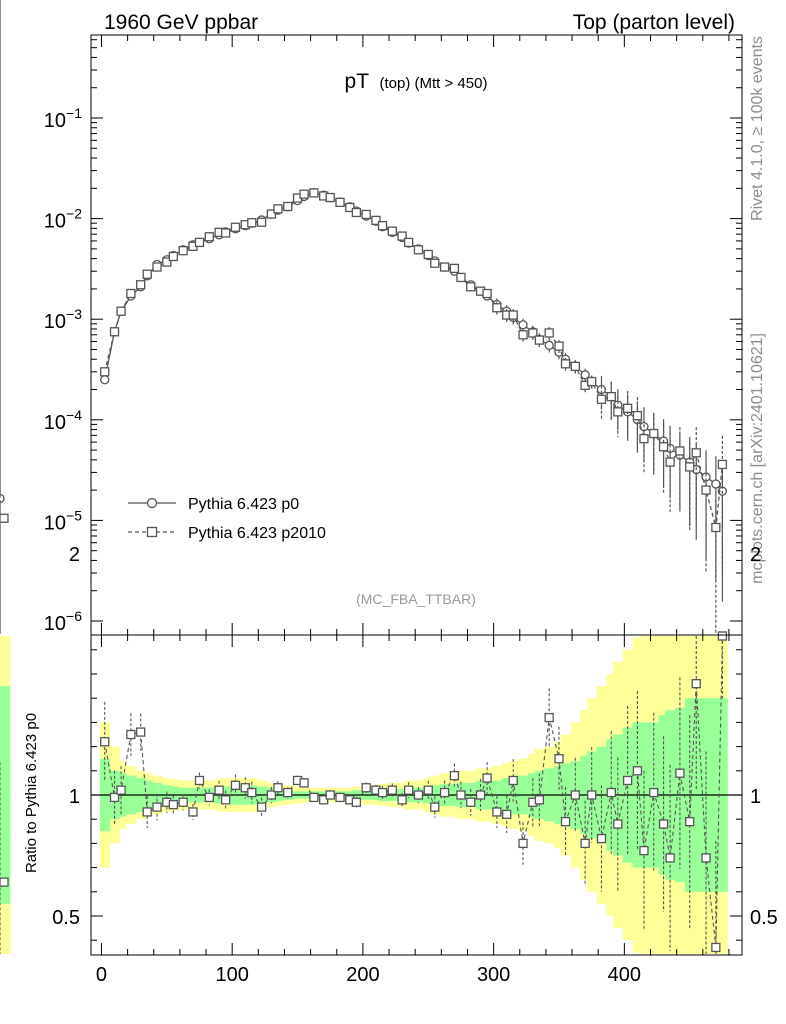 Image resolution: width=786 pixels, height=1024 pixels. I want to click on data-point-circle, so click(2, 498).